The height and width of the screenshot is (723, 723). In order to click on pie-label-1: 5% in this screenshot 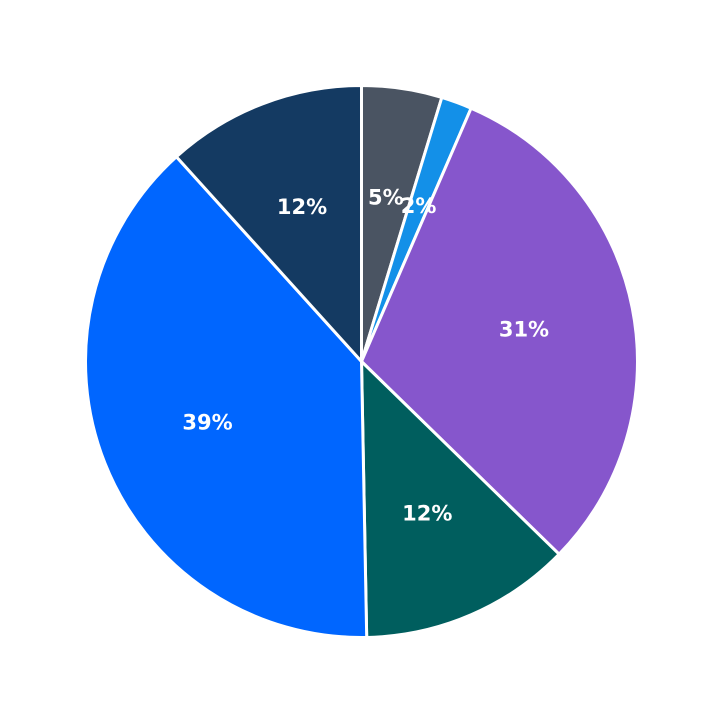, I will do `click(386, 198)`.